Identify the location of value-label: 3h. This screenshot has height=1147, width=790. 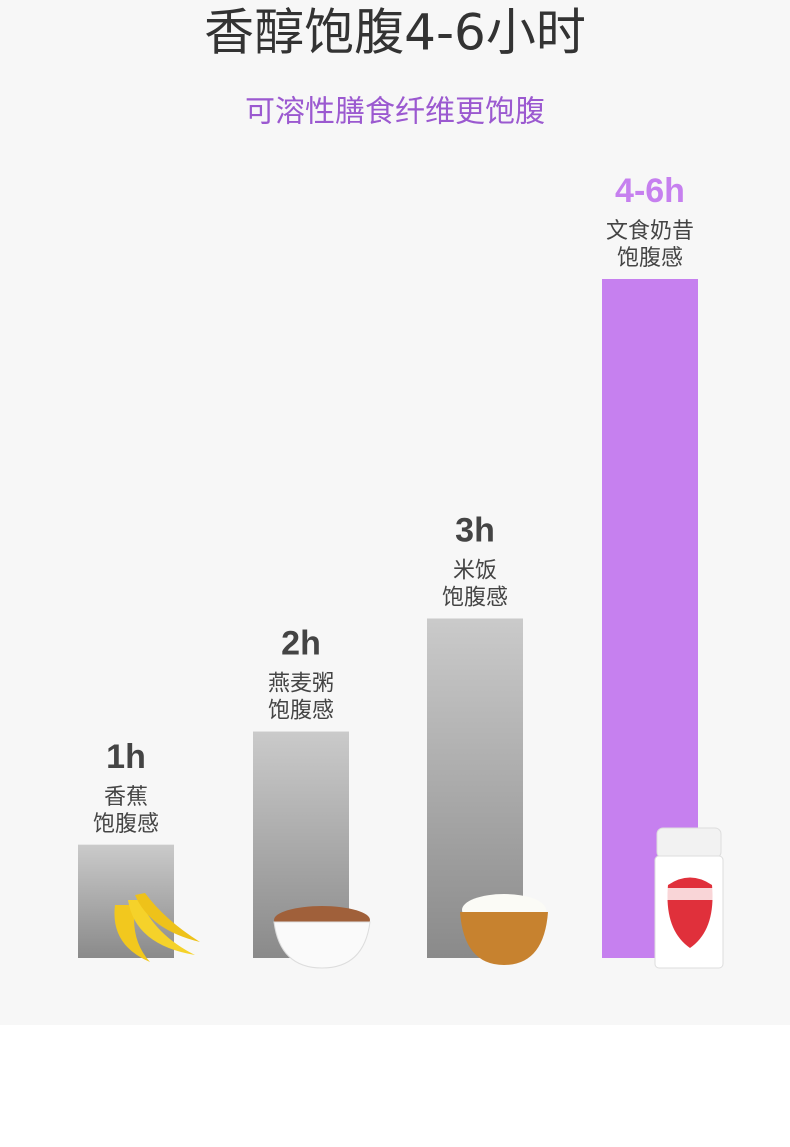
(475, 530).